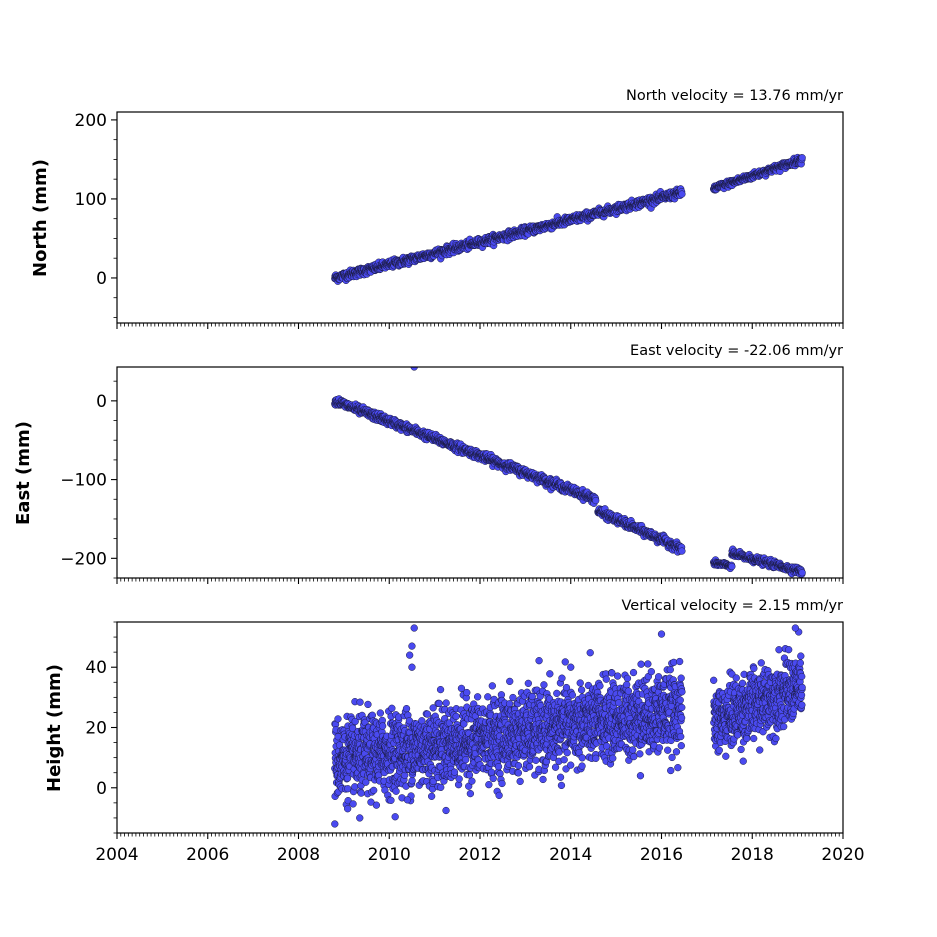 Image resolution: width=937 pixels, height=937 pixels. What do you see at coordinates (114, 218) in the screenshot?
I see `north-y-ticks` at bounding box center [114, 218].